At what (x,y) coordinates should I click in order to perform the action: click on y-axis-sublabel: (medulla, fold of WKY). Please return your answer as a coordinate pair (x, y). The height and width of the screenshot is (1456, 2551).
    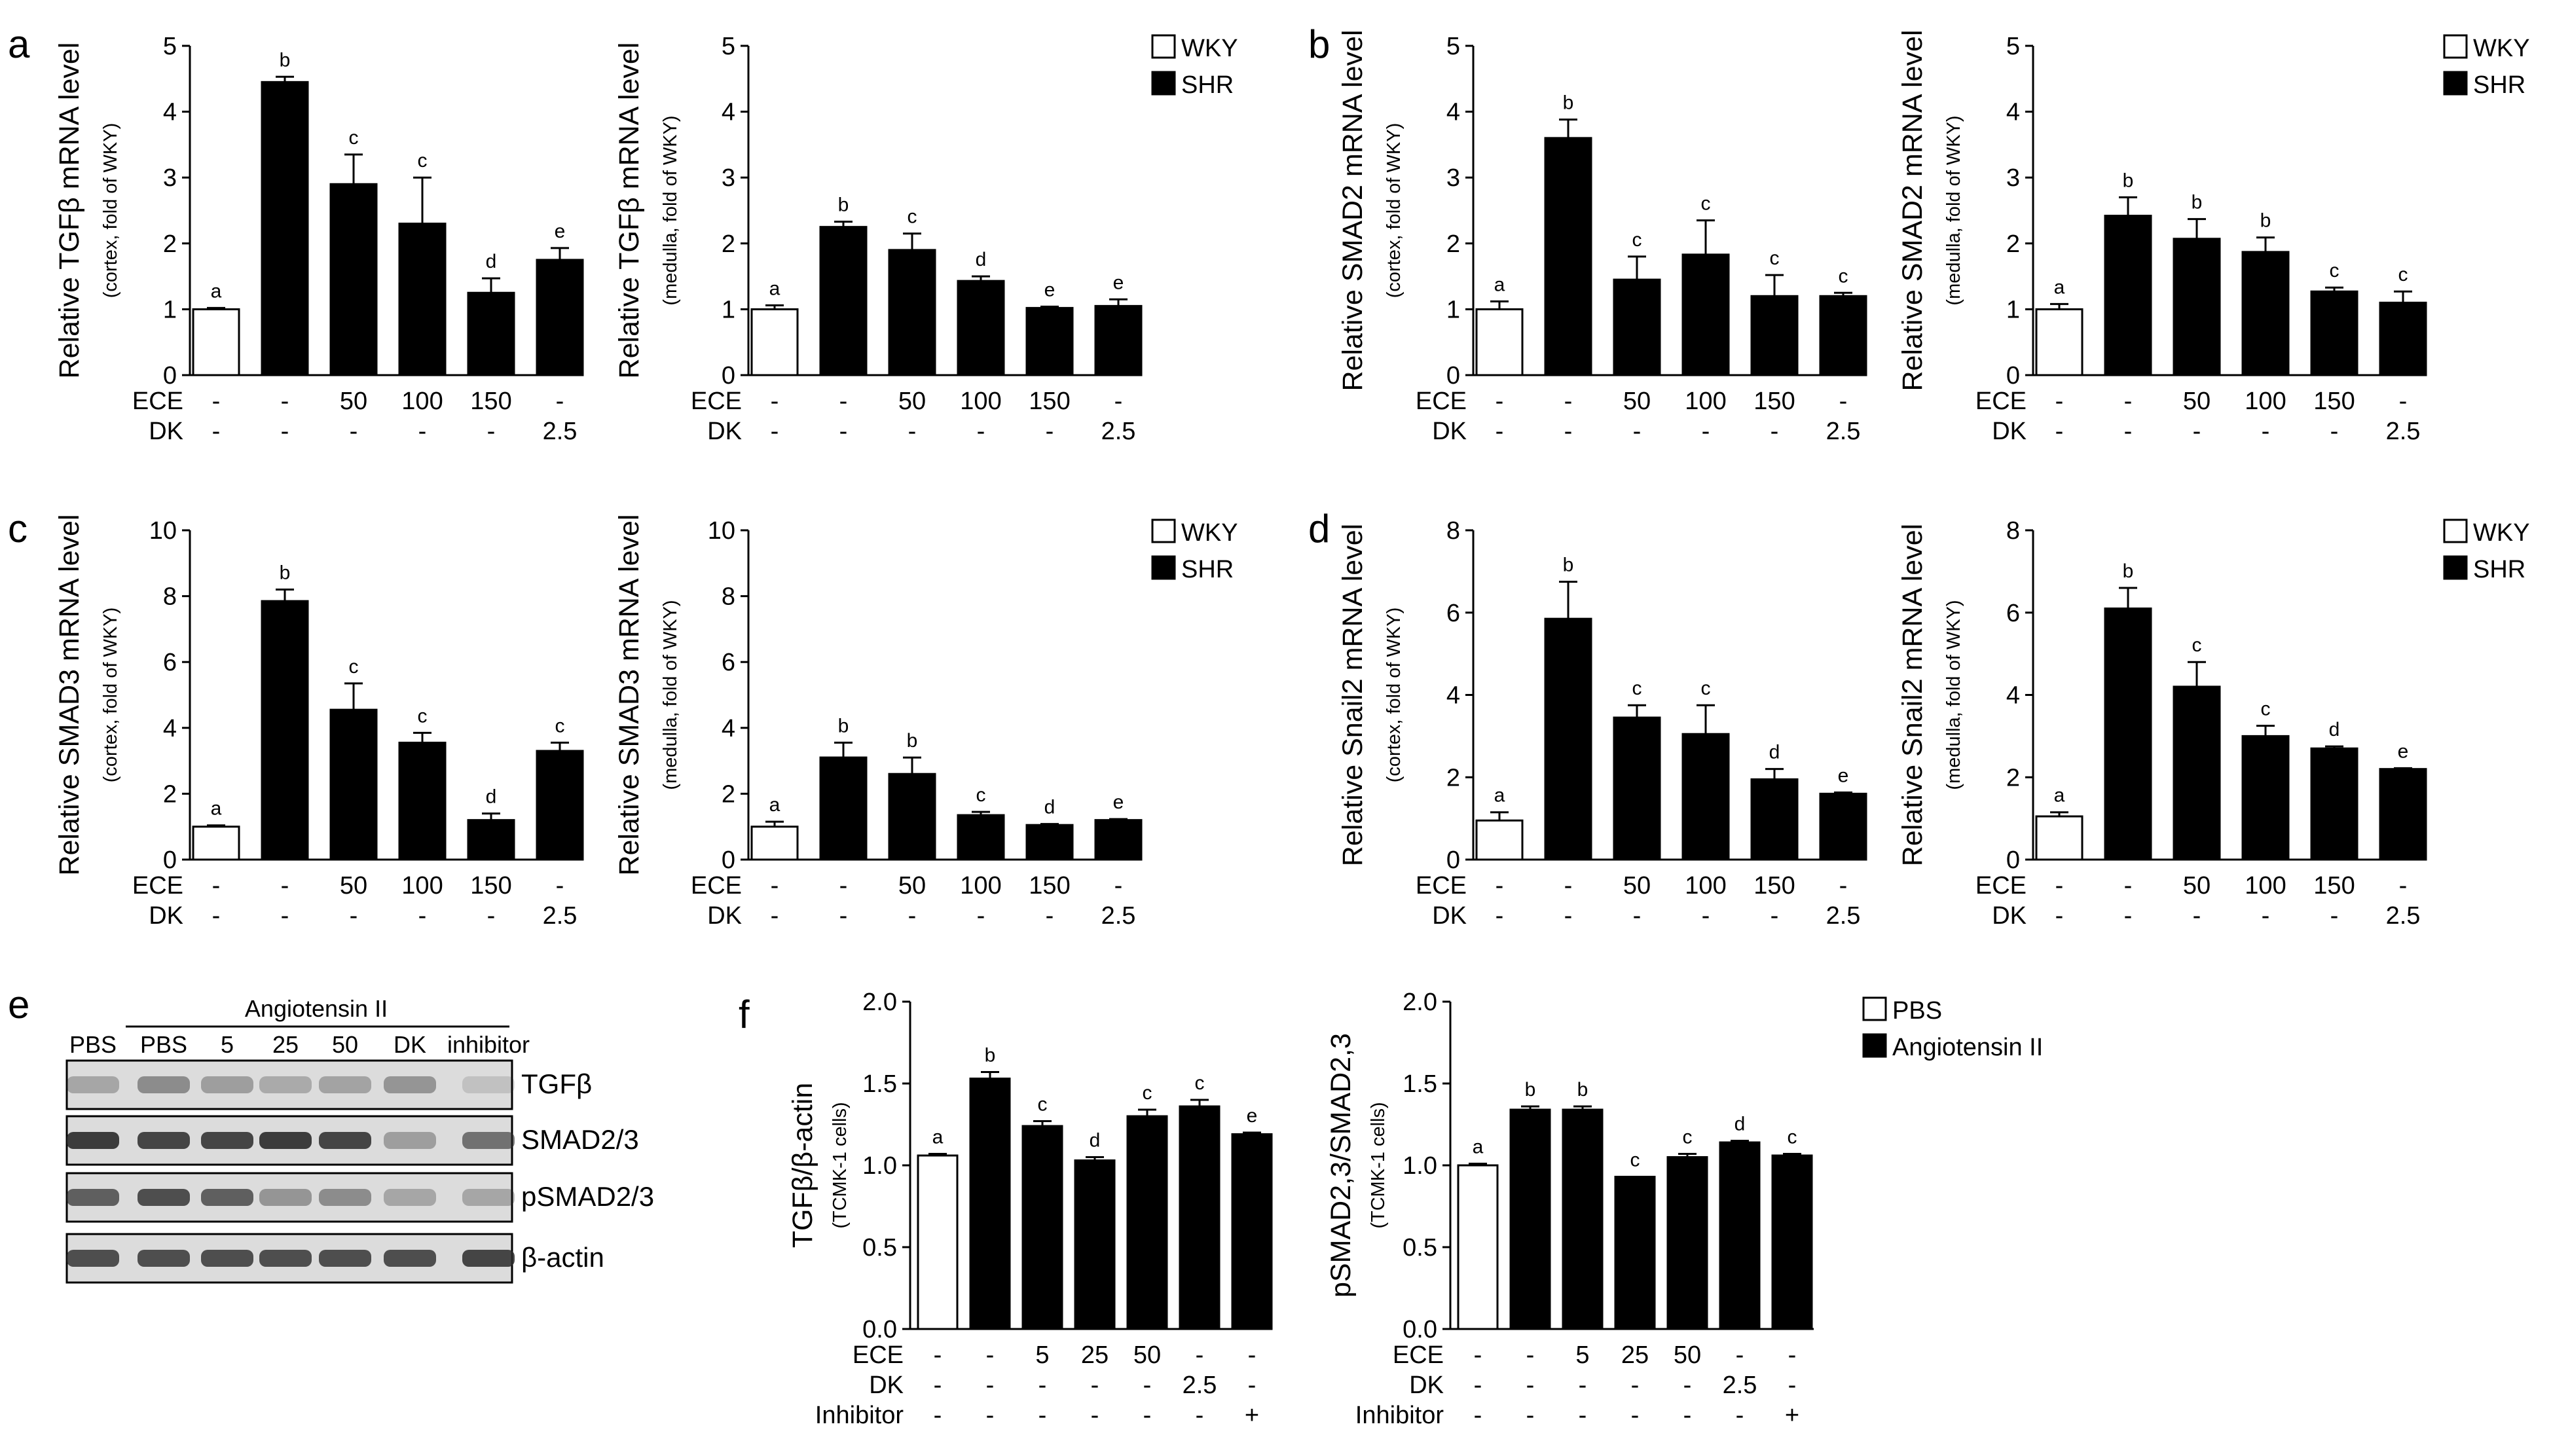
    Looking at the image, I should click on (670, 210).